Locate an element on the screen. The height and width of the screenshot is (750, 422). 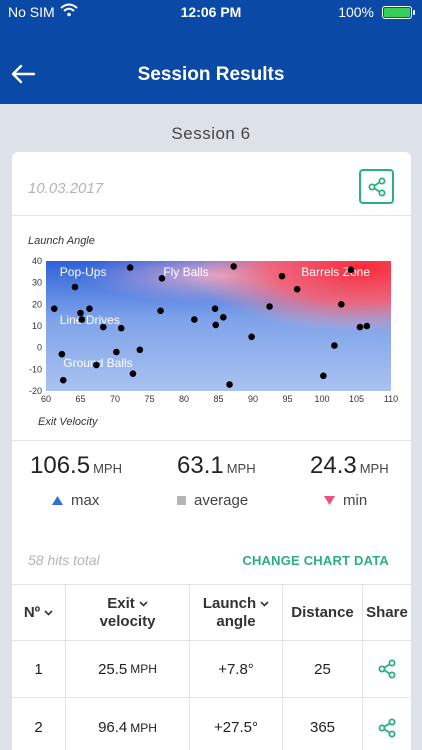
x-tick-label: 65 is located at coordinates (80, 399).